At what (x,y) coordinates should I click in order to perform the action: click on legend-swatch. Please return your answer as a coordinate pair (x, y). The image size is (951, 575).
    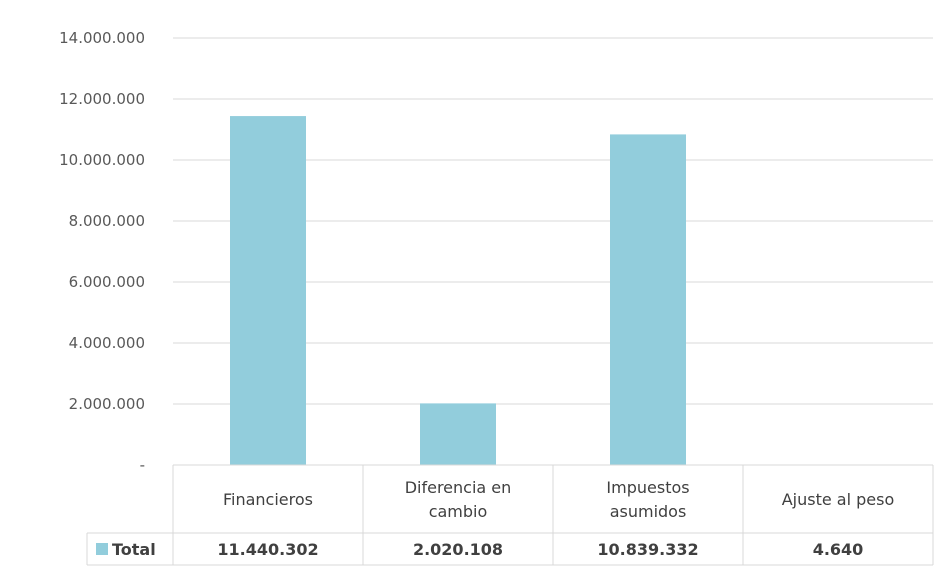
    Looking at the image, I should click on (102, 549).